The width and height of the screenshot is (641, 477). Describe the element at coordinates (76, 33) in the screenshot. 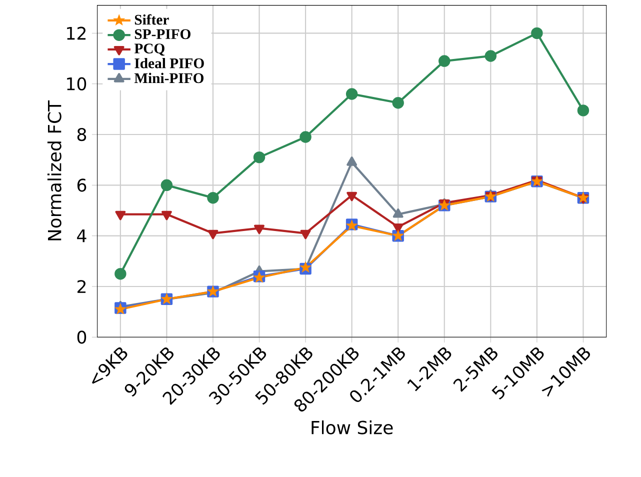

I see `y-tick-label: 12` at that location.